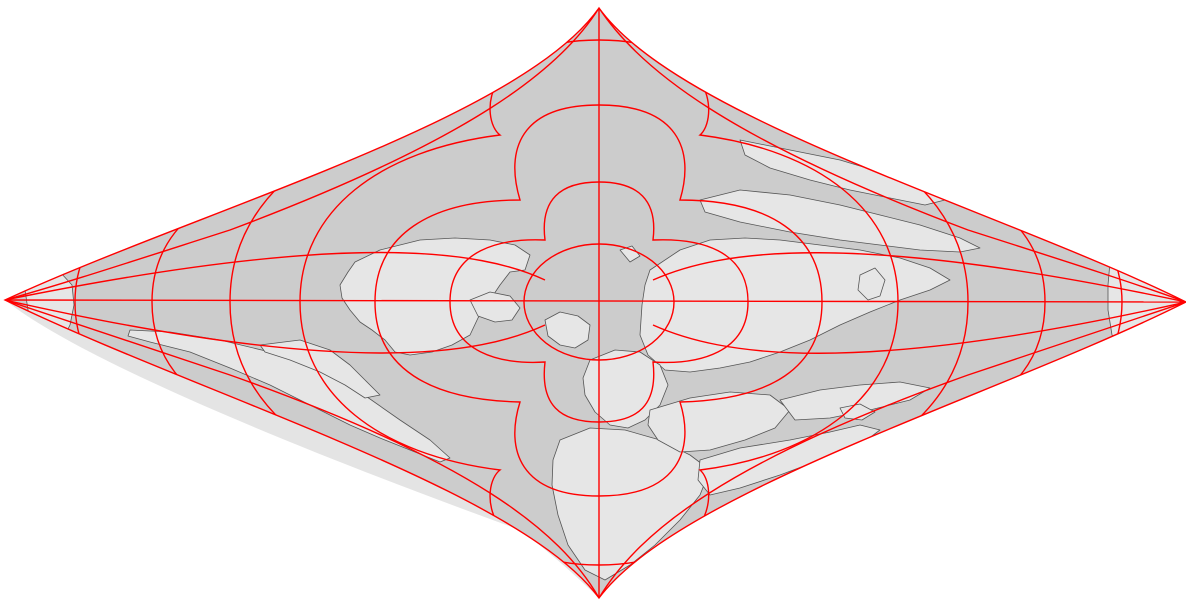  What do you see at coordinates (919, 277) in the screenshot?
I see `meridian-spoke-ne` at bounding box center [919, 277].